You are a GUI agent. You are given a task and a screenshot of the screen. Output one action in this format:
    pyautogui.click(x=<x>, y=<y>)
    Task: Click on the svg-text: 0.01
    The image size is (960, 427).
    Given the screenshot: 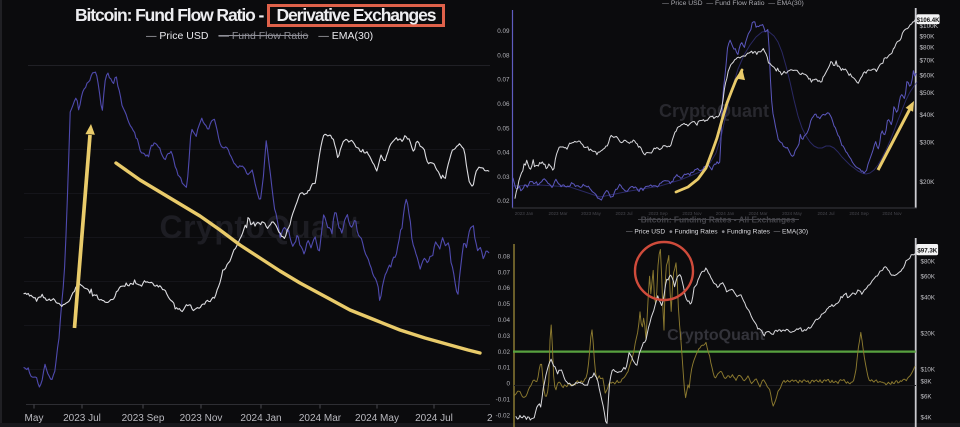 What is the action you would take?
    pyautogui.click(x=504, y=368)
    